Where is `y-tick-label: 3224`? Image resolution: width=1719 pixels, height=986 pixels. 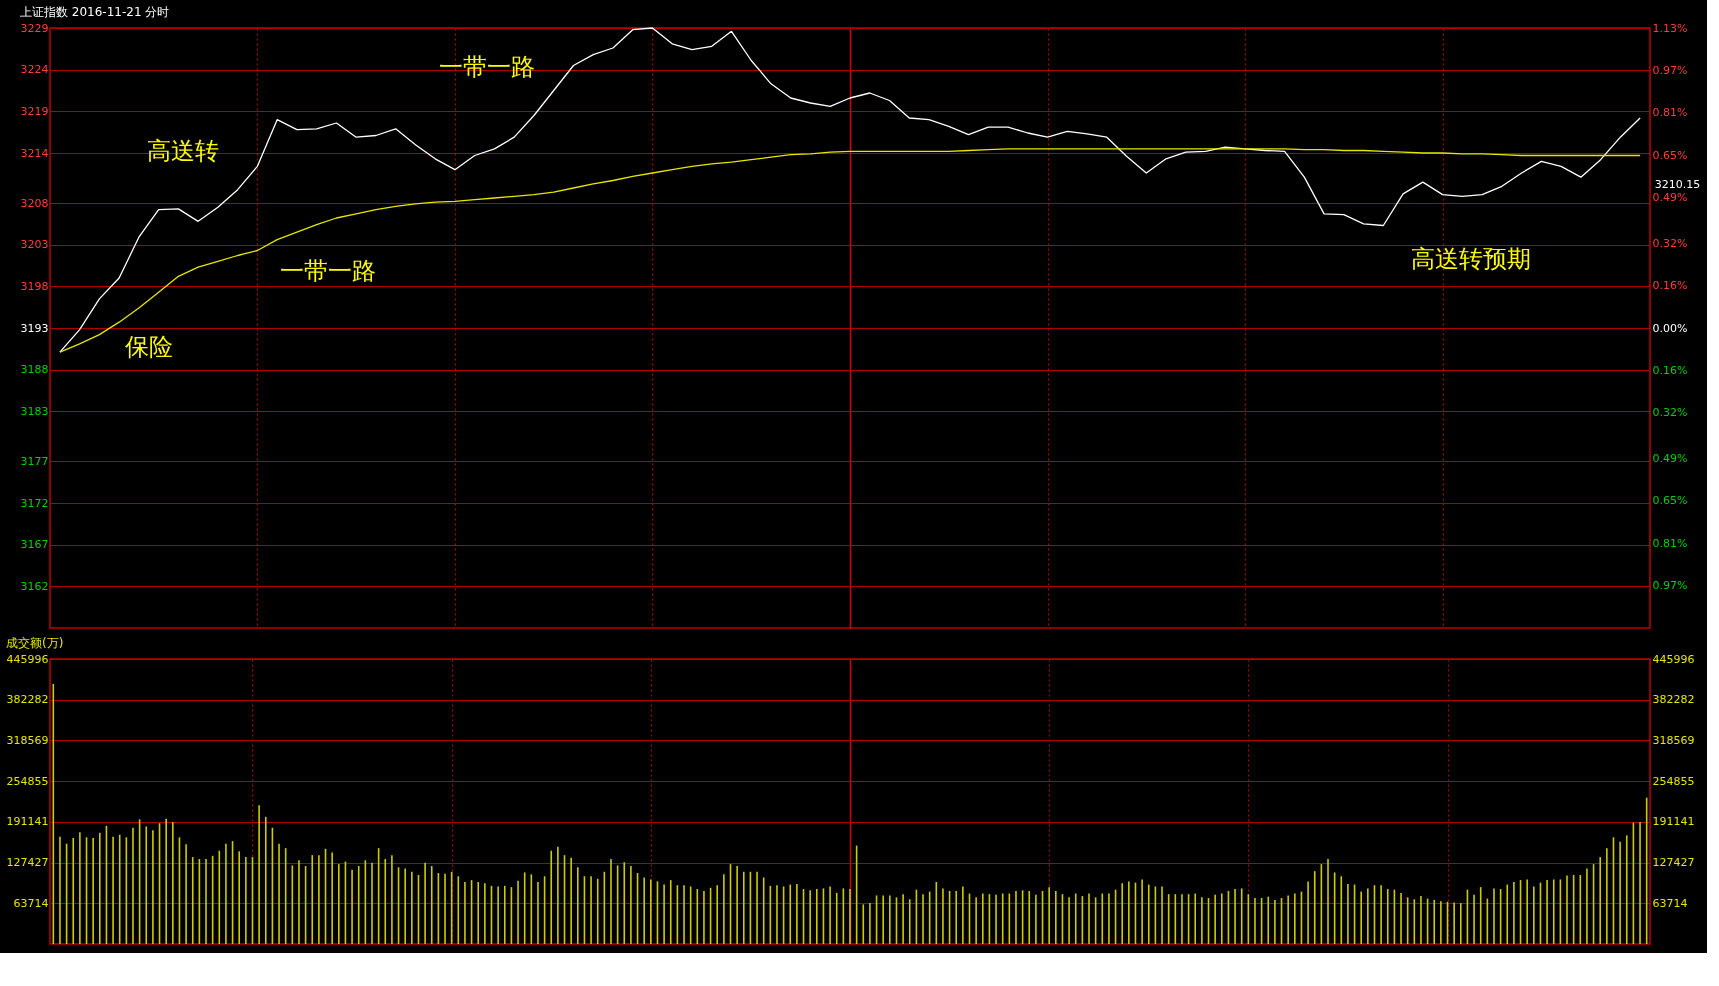 y-tick-label: 3224 is located at coordinates (34, 70).